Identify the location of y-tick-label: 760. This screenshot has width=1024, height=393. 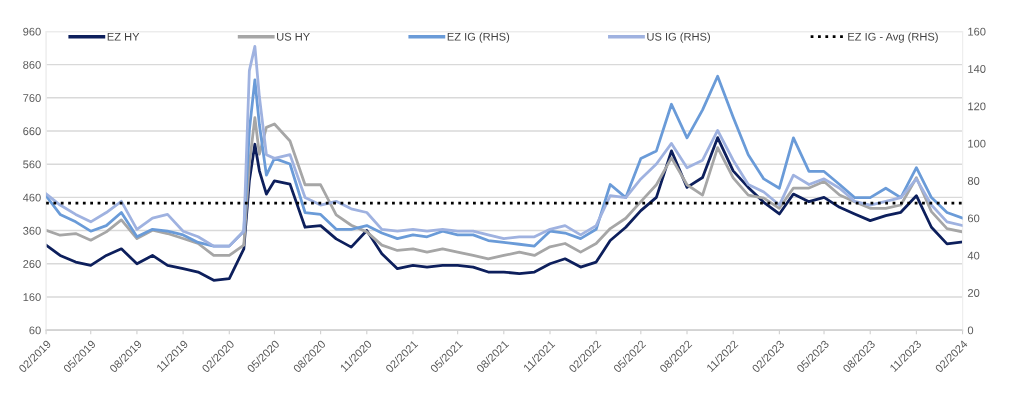
(32, 98).